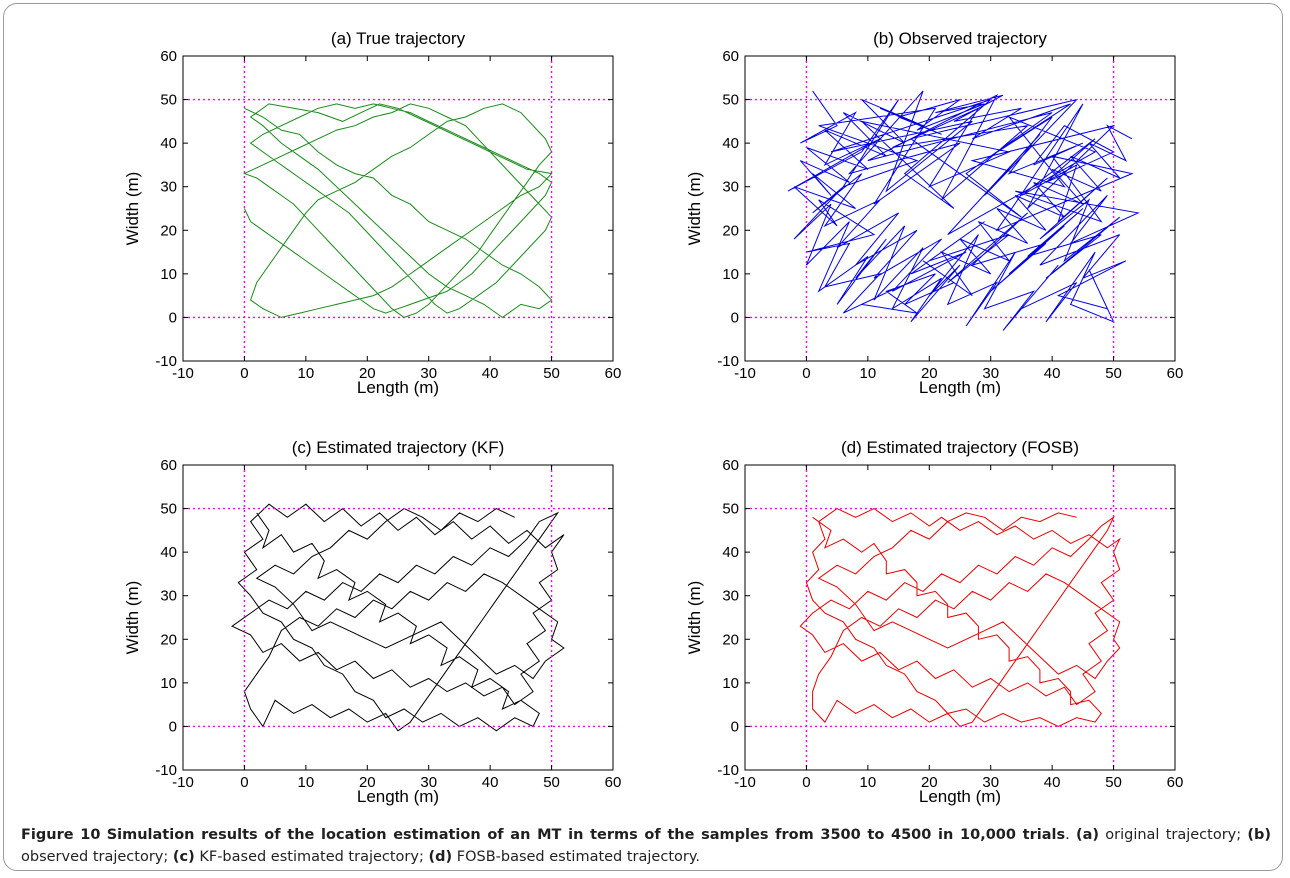 The height and width of the screenshot is (878, 1290). I want to click on axes-box-c, so click(398, 617).